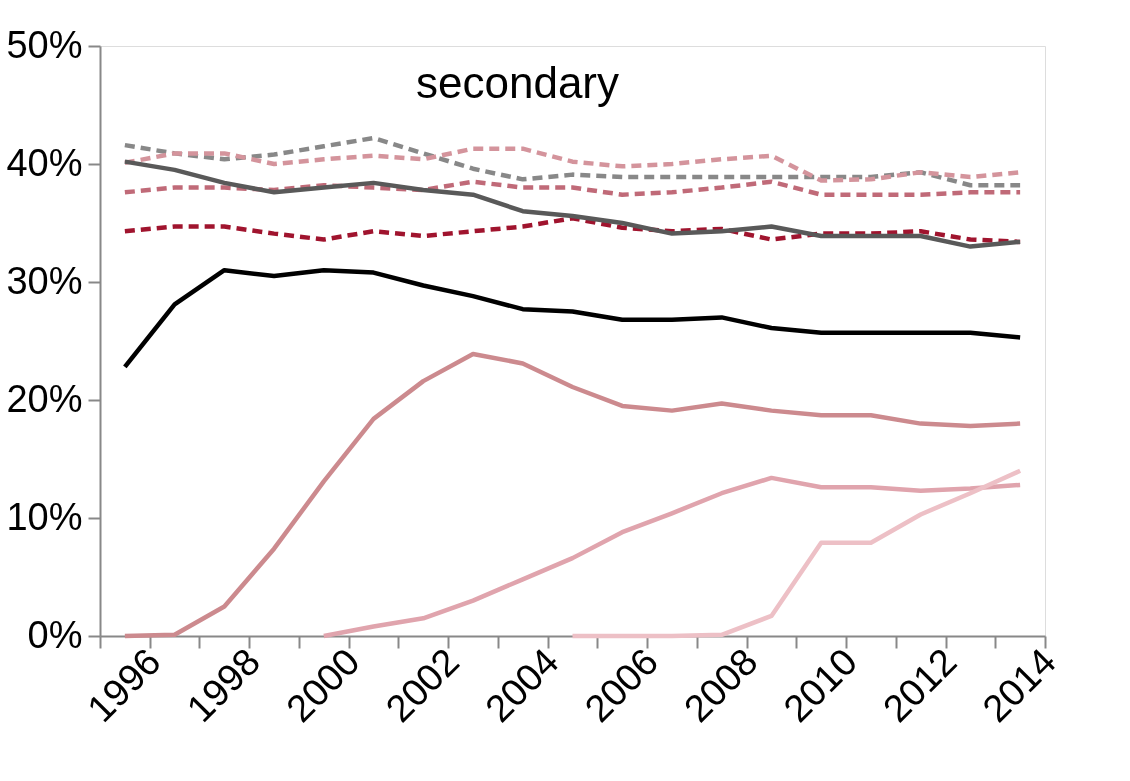  What do you see at coordinates (44, 44) in the screenshot?
I see `y-tick-label: 50%` at bounding box center [44, 44].